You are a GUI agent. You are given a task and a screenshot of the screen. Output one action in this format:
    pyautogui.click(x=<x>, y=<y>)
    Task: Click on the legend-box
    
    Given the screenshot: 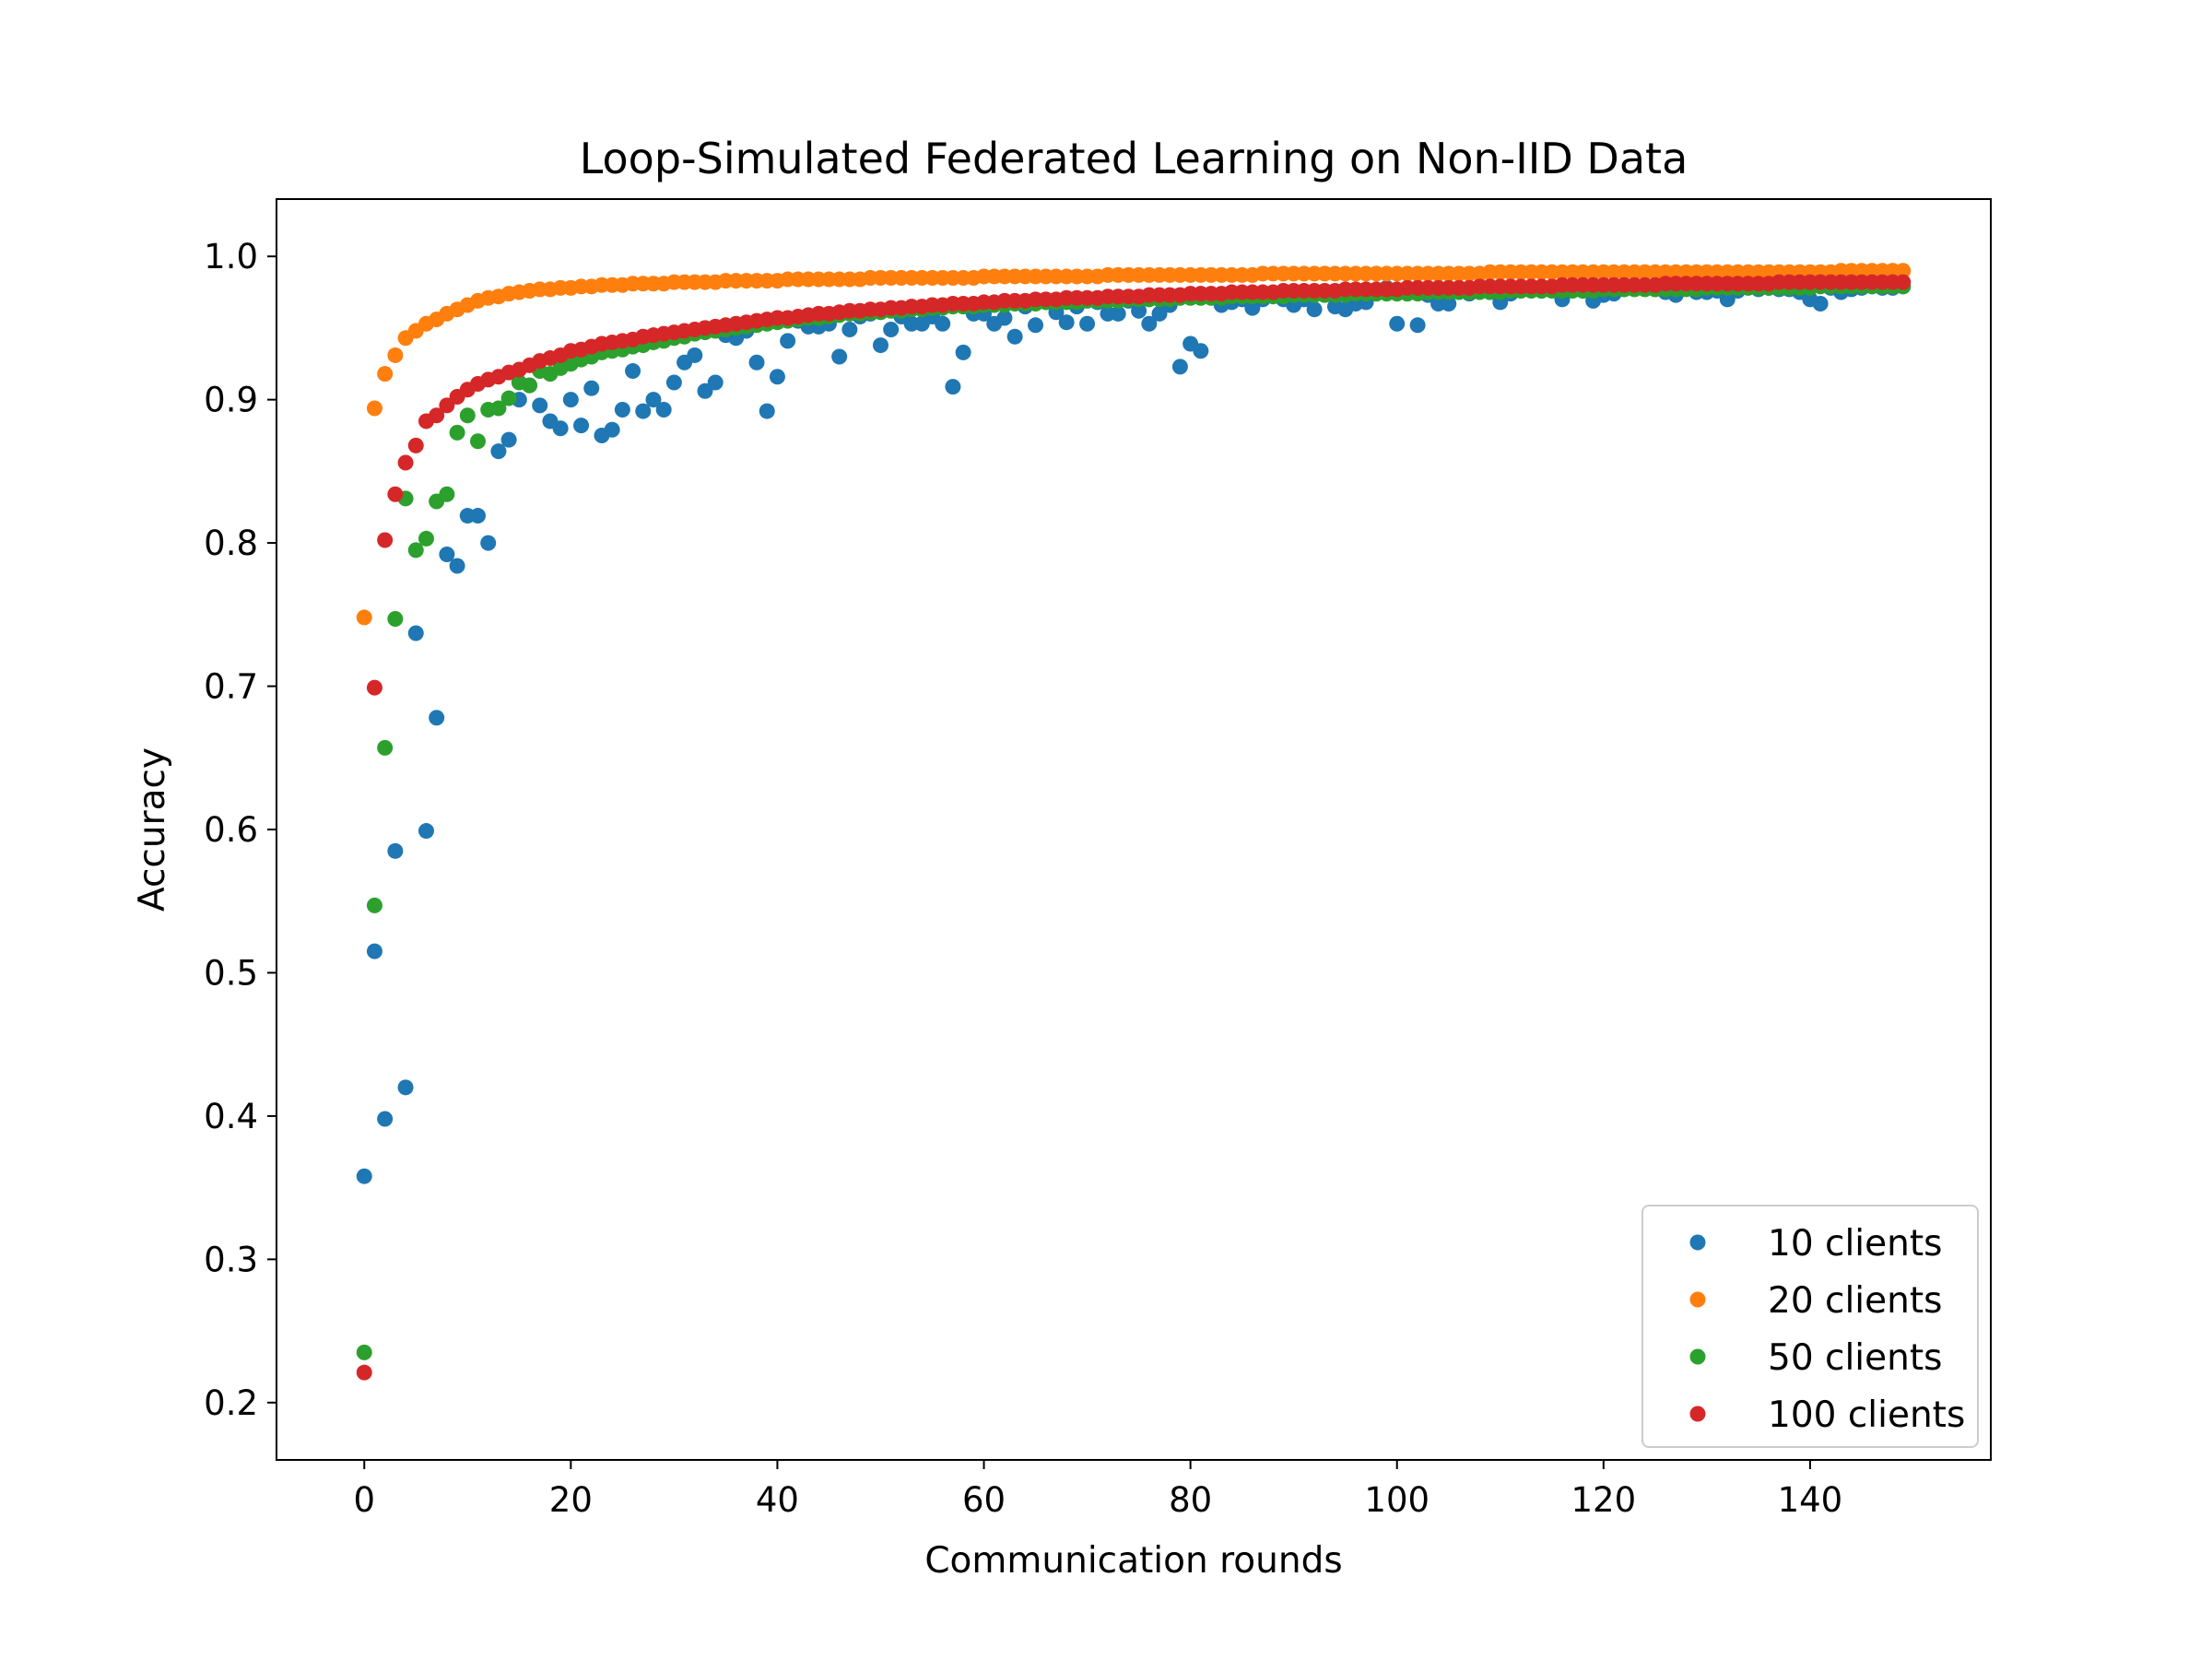 What is the action you would take?
    pyautogui.click(x=1810, y=1326)
    